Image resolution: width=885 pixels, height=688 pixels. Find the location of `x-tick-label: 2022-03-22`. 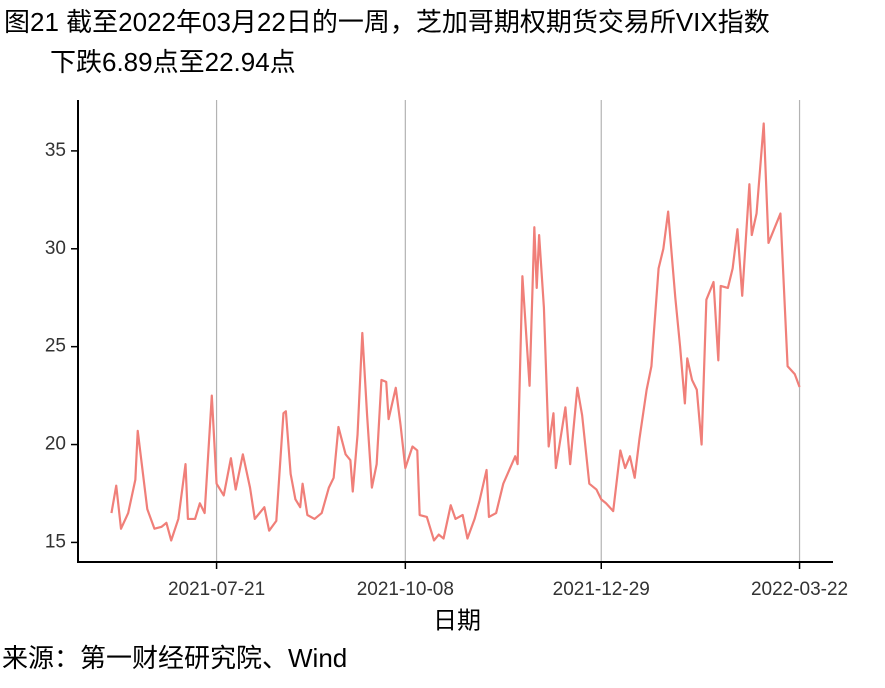

x-tick-label: 2022-03-22 is located at coordinates (799, 589).